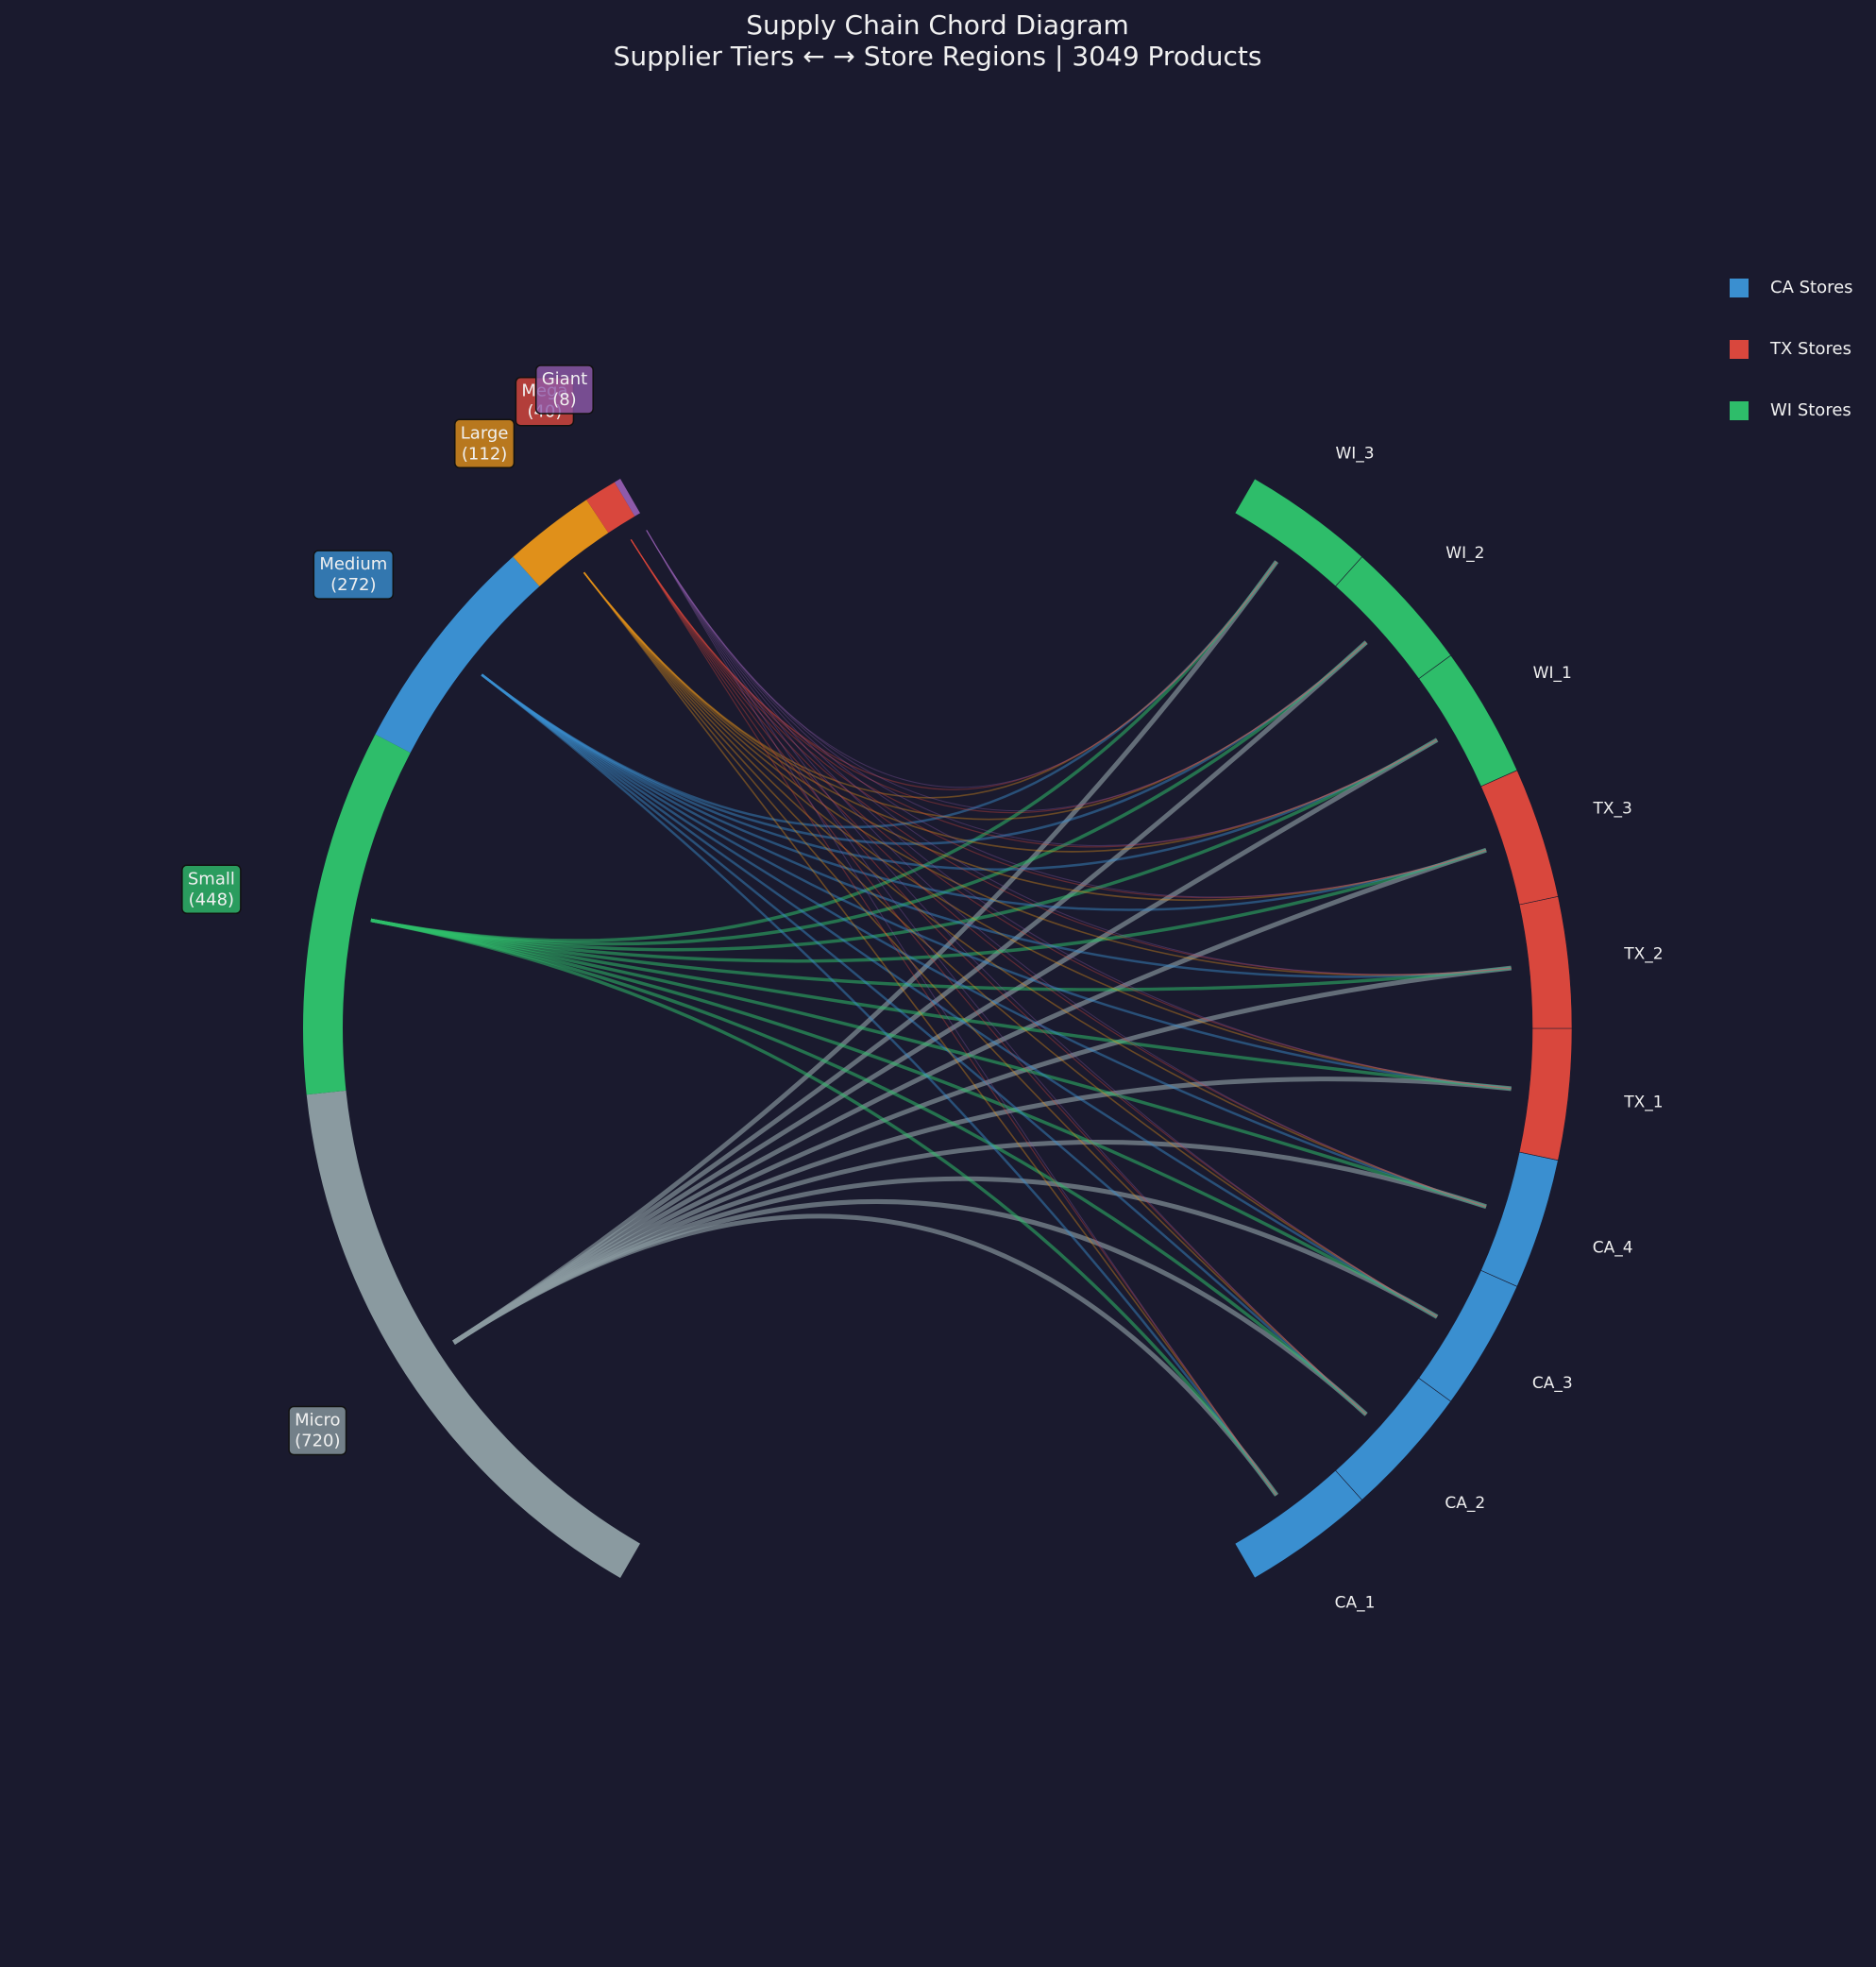  What do you see at coordinates (1298, 532) in the screenshot?
I see `store-arc` at bounding box center [1298, 532].